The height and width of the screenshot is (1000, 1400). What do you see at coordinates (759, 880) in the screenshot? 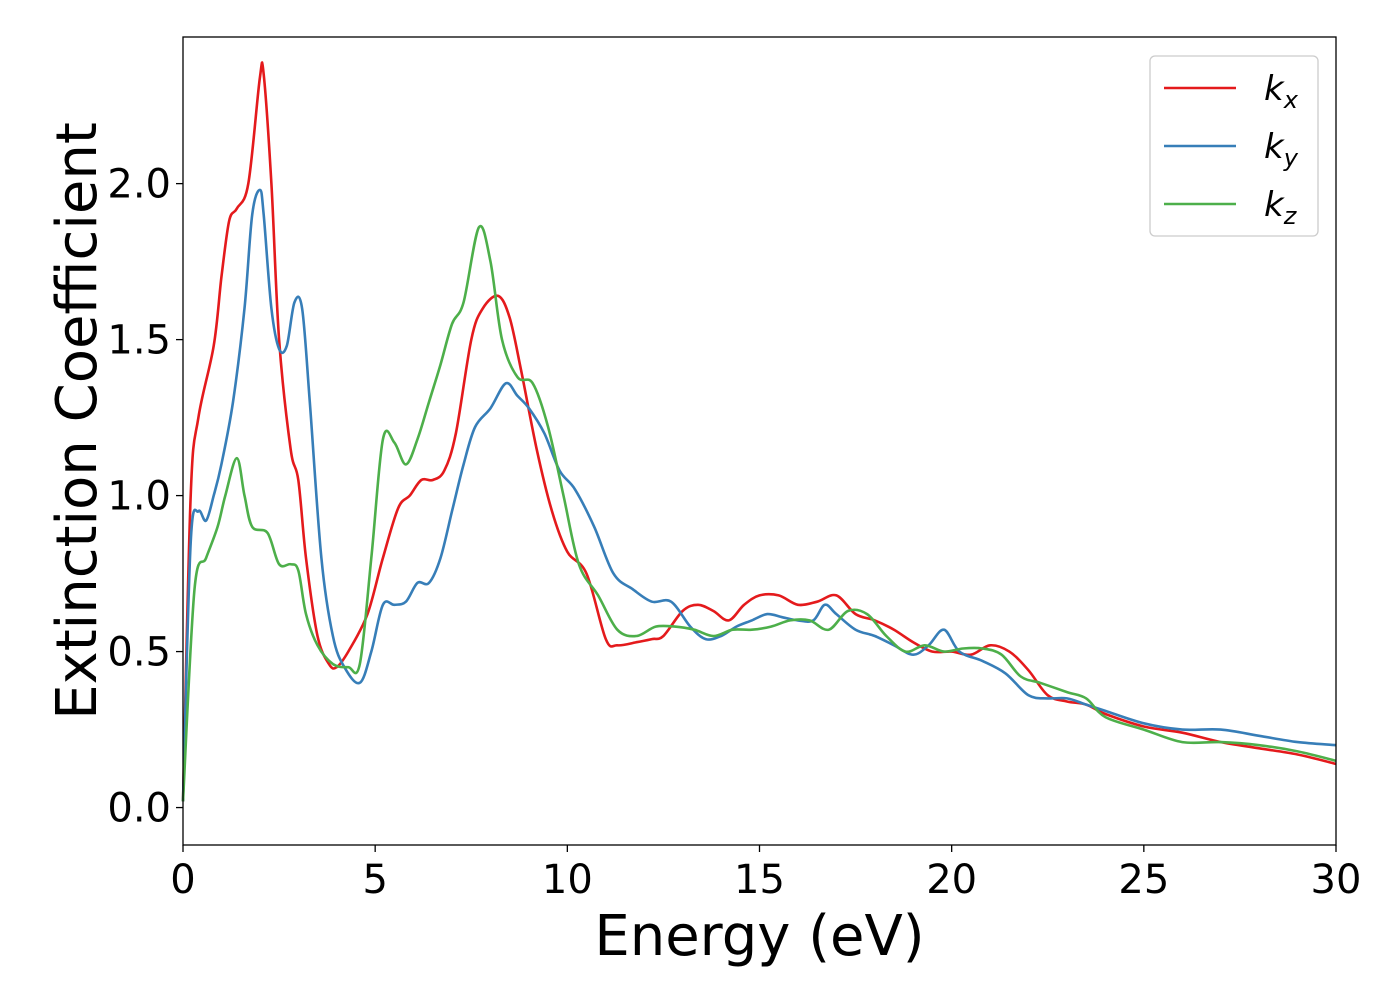
I see `x-tick-label: 15` at bounding box center [759, 880].